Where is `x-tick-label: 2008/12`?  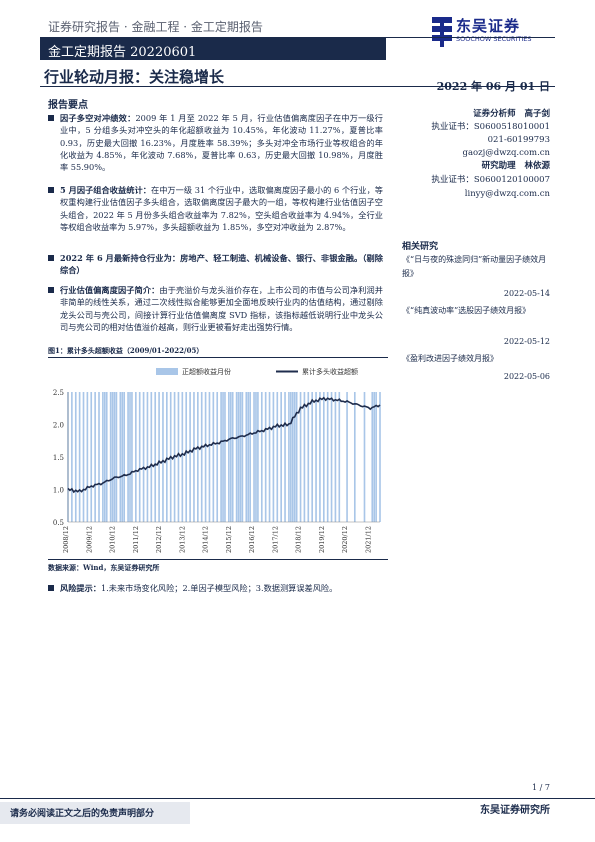 x-tick-label: 2008/12 is located at coordinates (66, 539).